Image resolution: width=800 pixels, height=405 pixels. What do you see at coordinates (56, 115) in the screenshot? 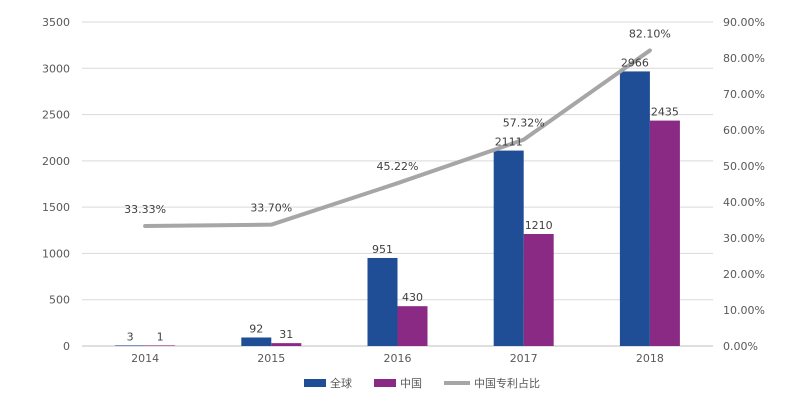
I see `left-tick-label: 2500` at bounding box center [56, 115].